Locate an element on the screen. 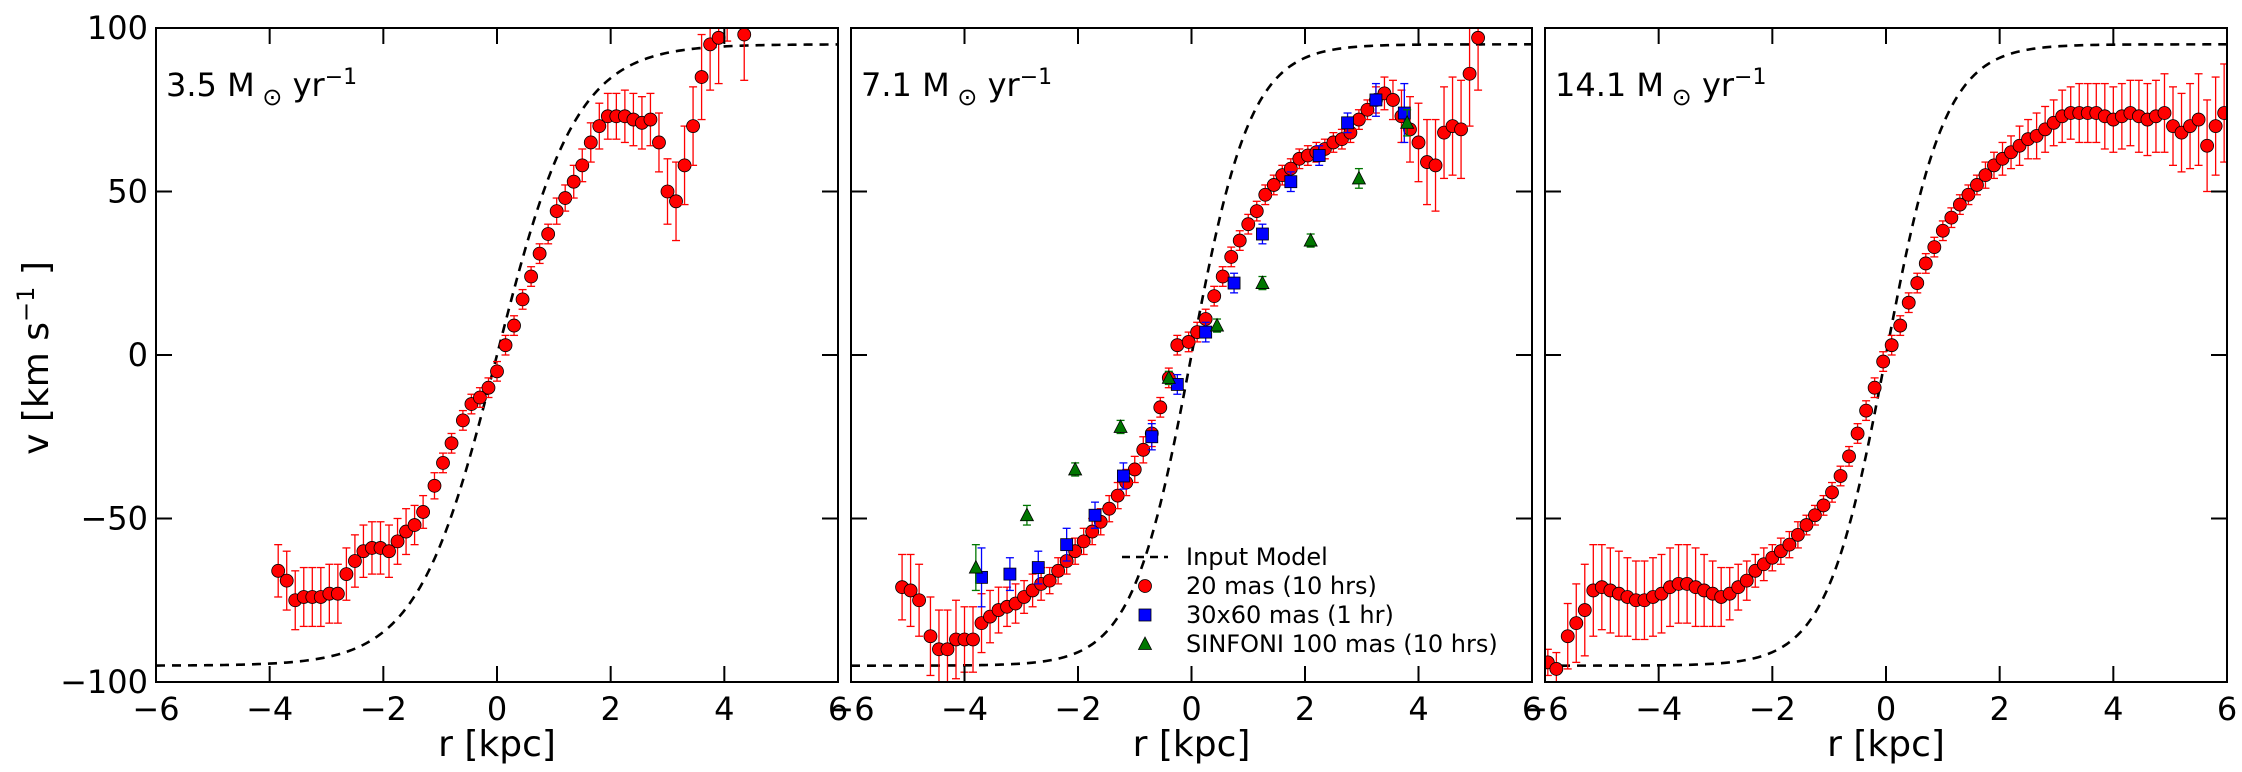 Image resolution: width=2242 pixels, height=772 pixels. legend-label: Input Model is located at coordinates (1257, 557).